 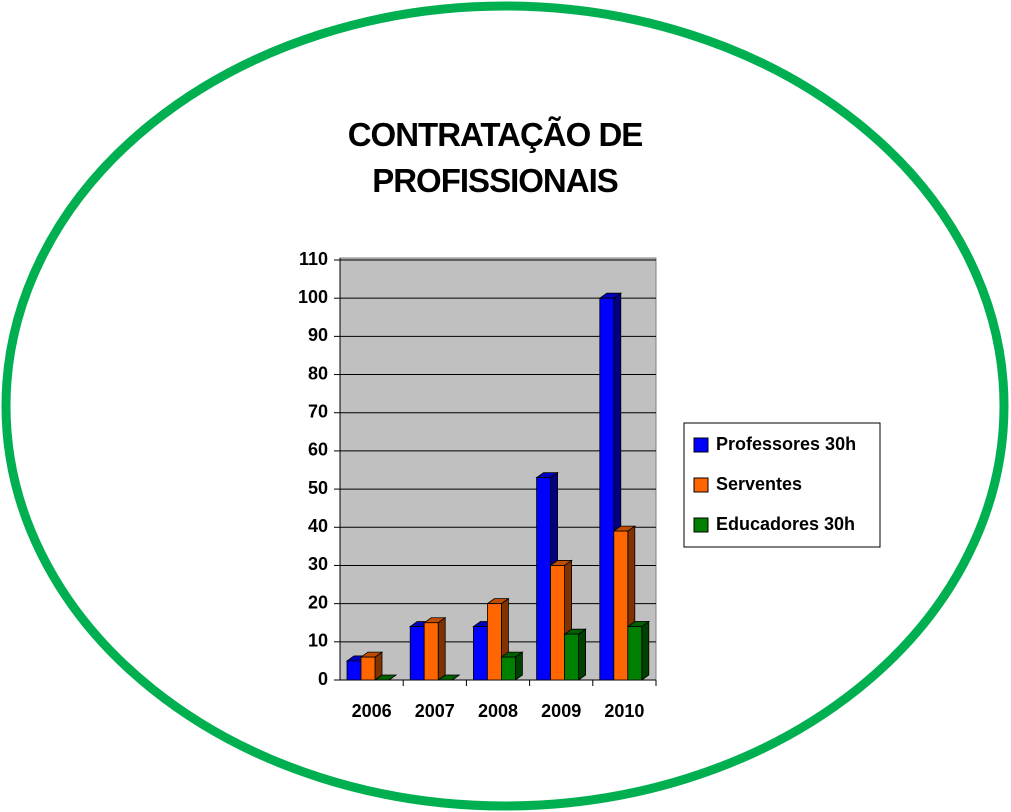 What do you see at coordinates (759, 484) in the screenshot?
I see `legend-label: Serventes` at bounding box center [759, 484].